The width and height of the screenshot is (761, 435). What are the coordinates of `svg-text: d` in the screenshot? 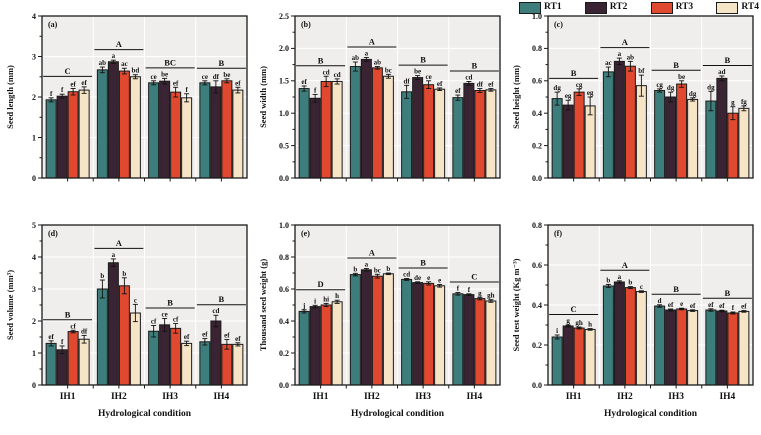 It's located at (660, 301).